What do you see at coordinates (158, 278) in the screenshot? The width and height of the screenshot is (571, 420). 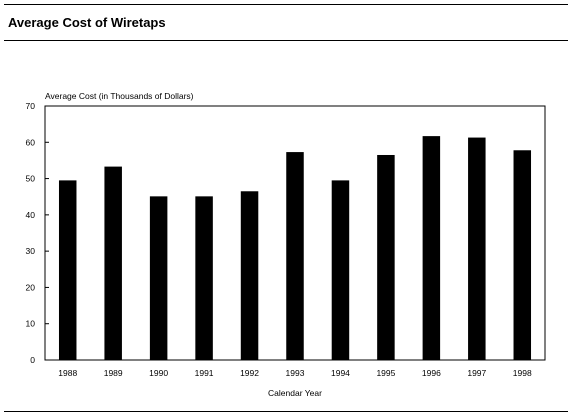 I see `bar-1990` at bounding box center [158, 278].